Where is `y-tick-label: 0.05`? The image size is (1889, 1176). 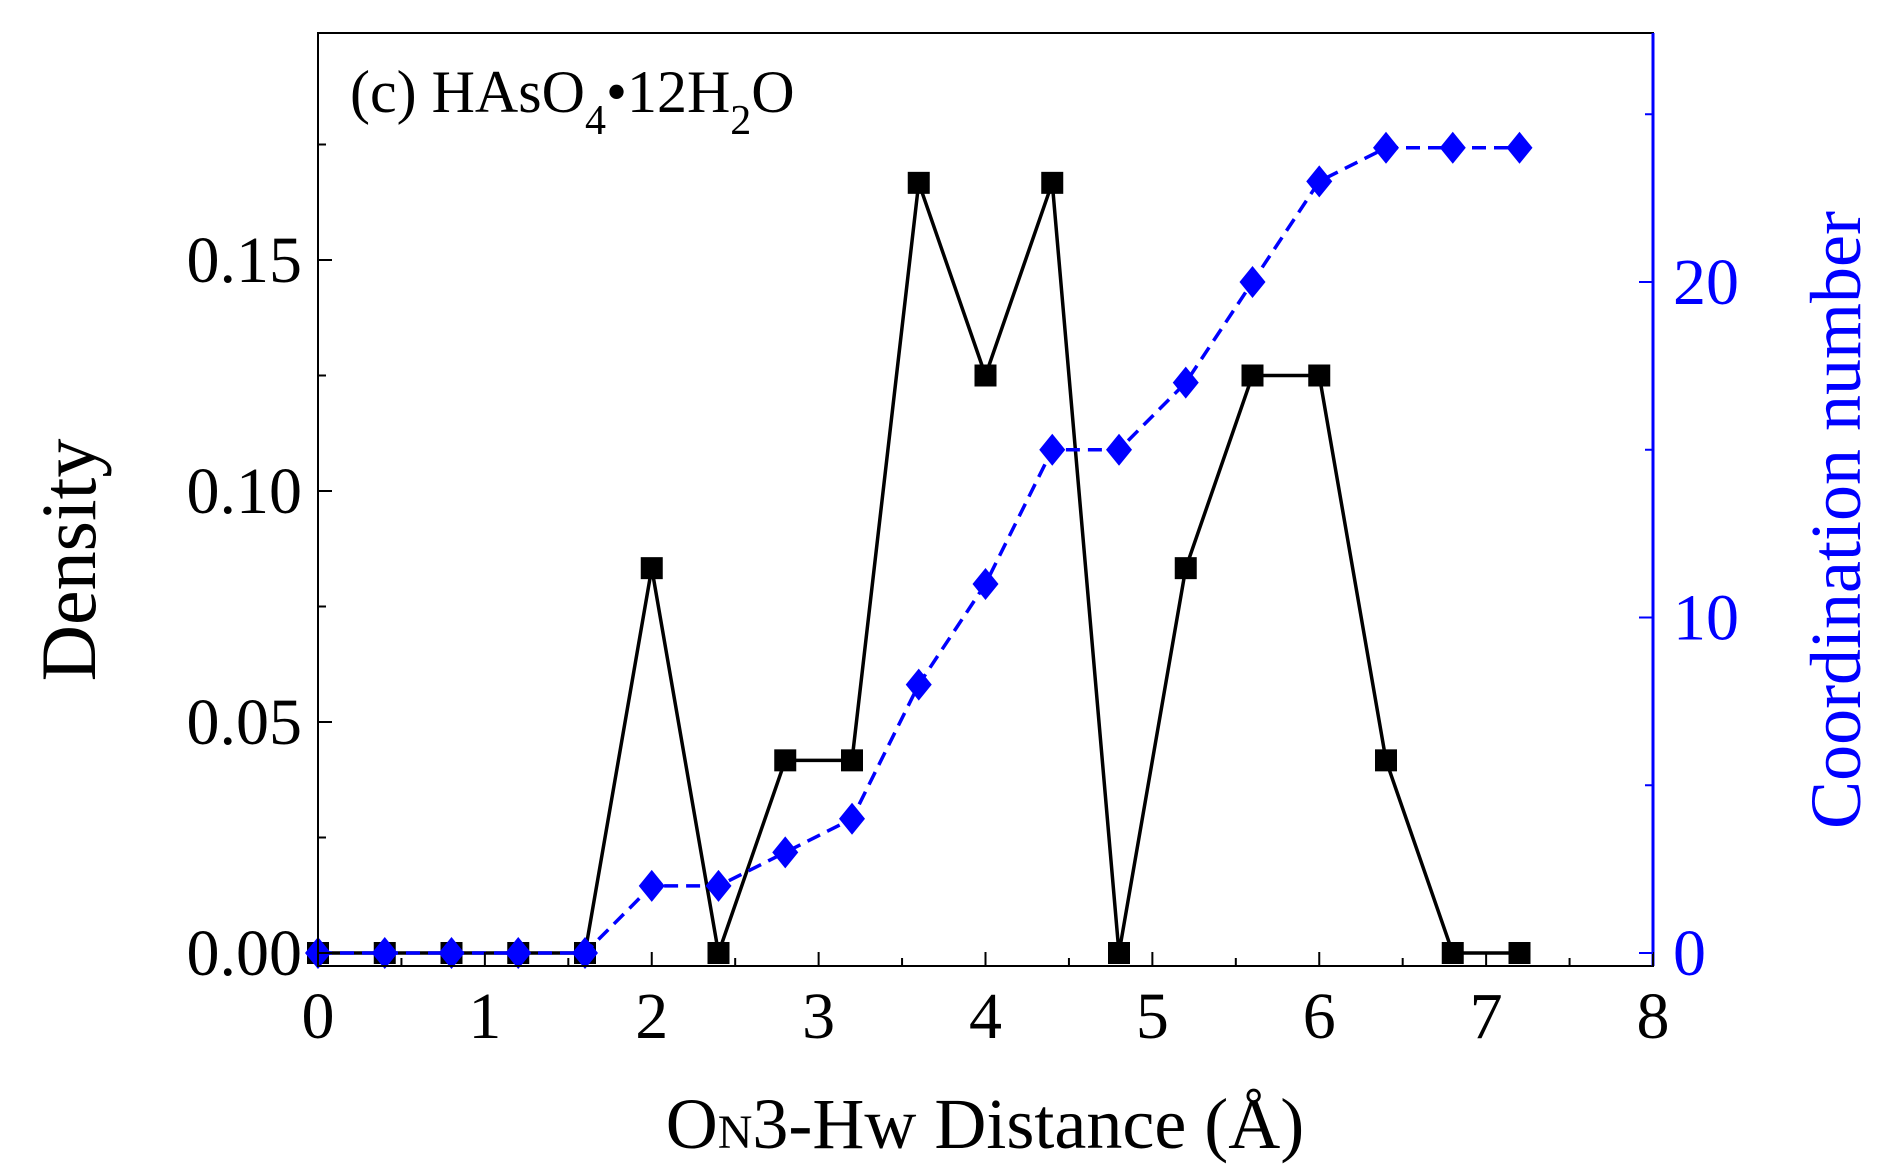
y-tick-label: 0.05 is located at coordinates (245, 722).